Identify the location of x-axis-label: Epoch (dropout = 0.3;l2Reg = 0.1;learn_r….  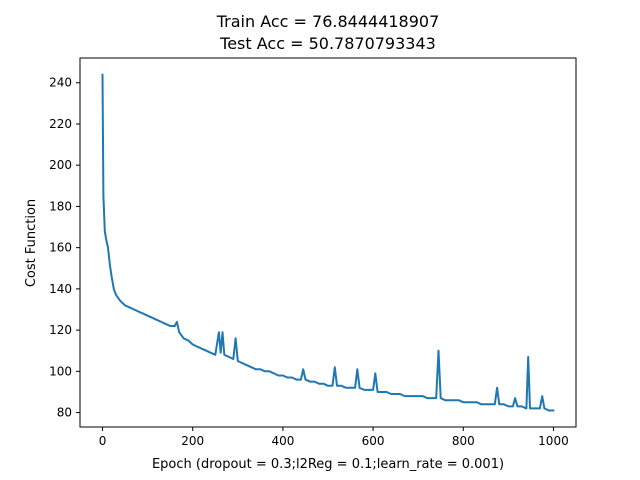
(328, 464).